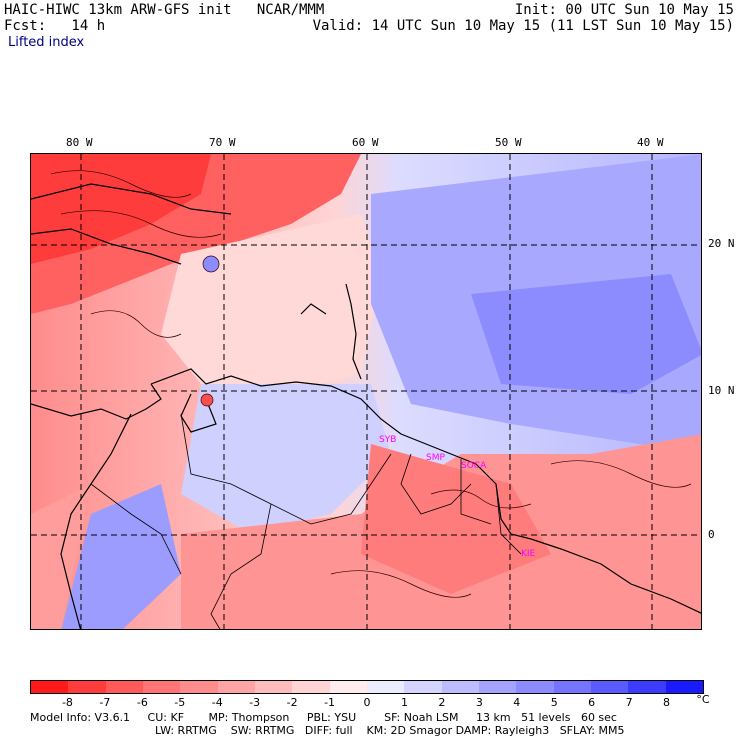 This screenshot has height=740, width=740. Describe the element at coordinates (404, 702) in the screenshot. I see `colorbar-tick-label: 1` at that location.